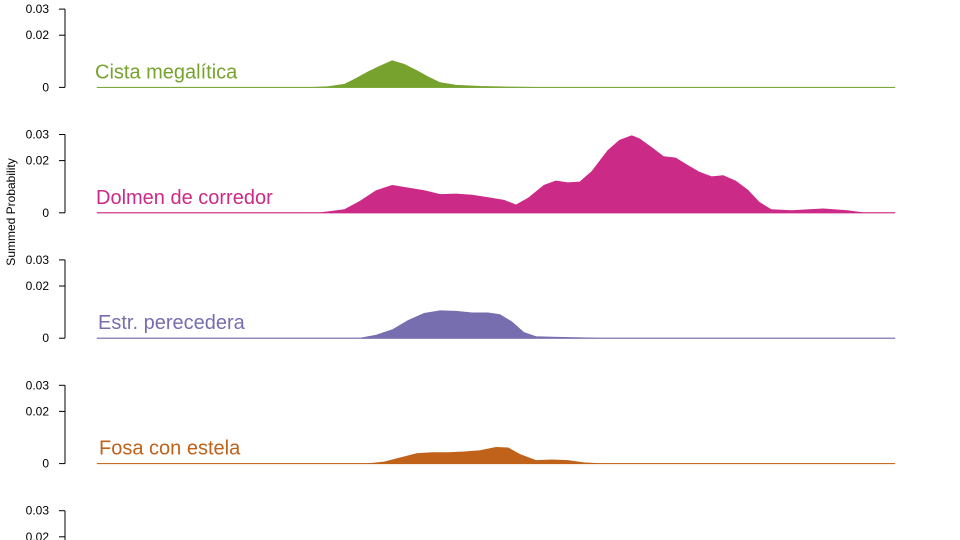 Image resolution: width=960 pixels, height=540 pixels. What do you see at coordinates (172, 323) in the screenshot?
I see `series-label: Estr. perecedera` at bounding box center [172, 323].